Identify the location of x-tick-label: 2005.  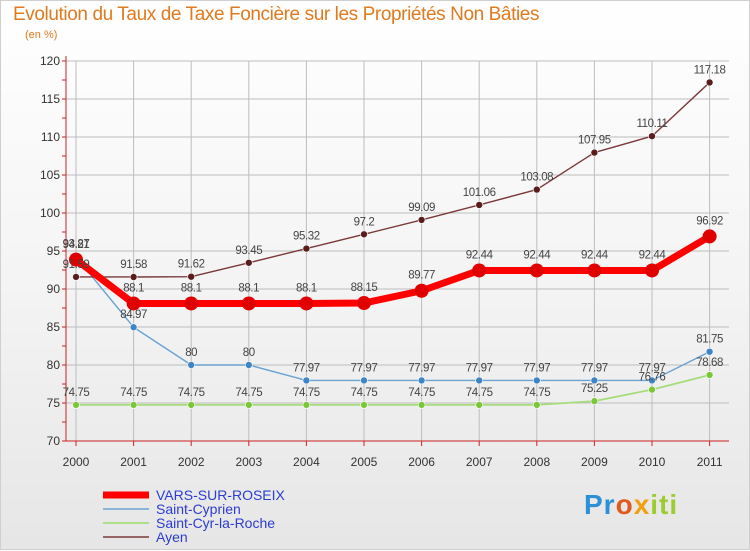
(364, 462).